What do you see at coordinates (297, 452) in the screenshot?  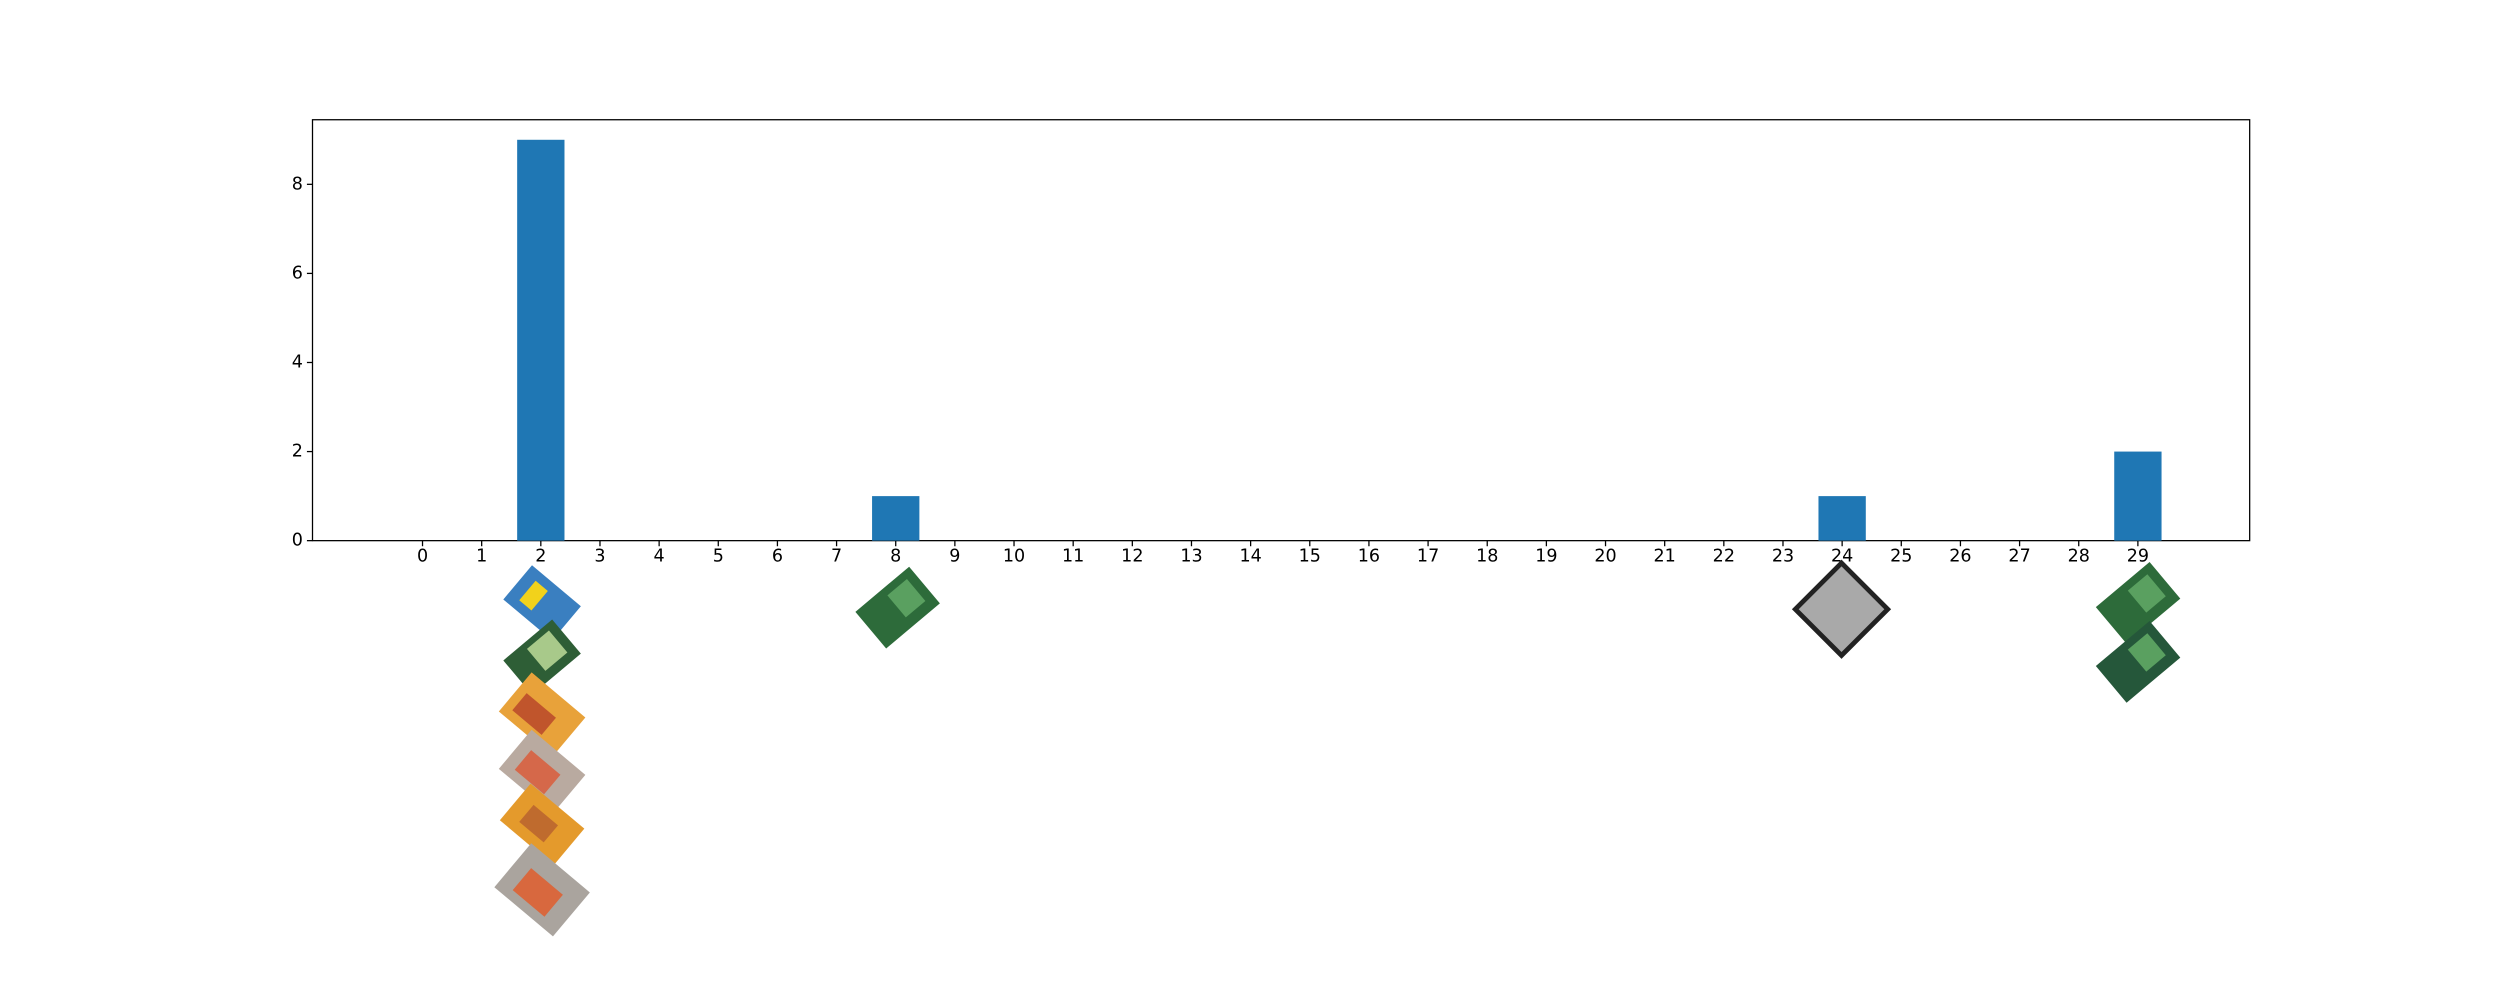 I see `y-tick-label: 2` at bounding box center [297, 452].